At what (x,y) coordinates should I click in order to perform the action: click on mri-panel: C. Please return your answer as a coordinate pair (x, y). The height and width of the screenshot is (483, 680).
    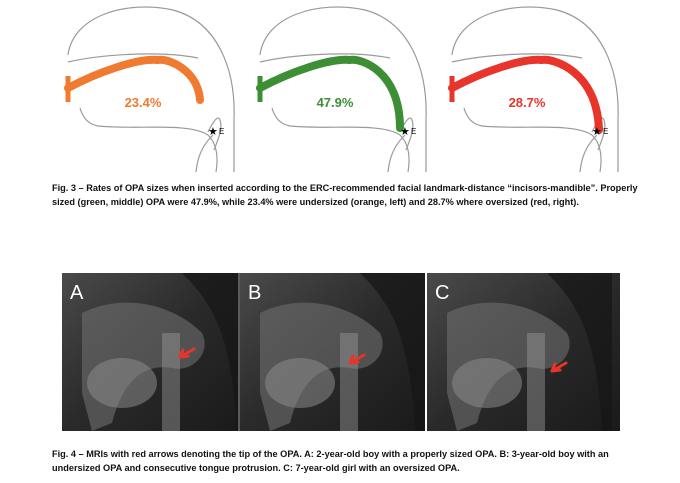
    Looking at the image, I should click on (523, 352).